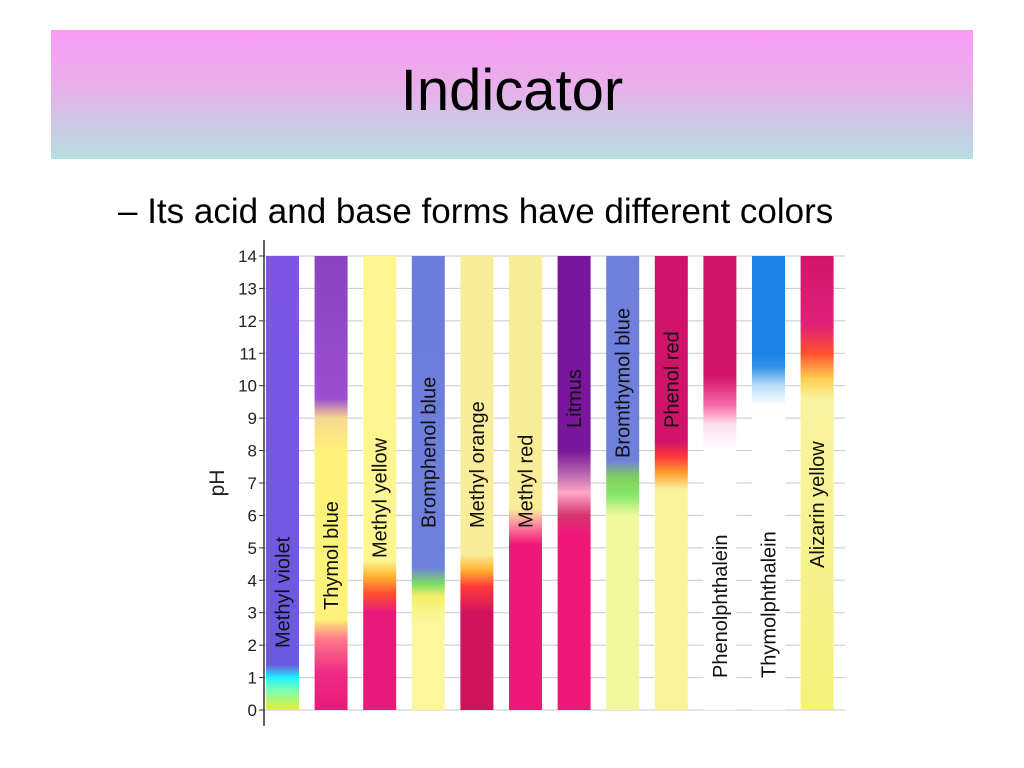 This screenshot has height=768, width=1024. What do you see at coordinates (248, 353) in the screenshot?
I see `y-tick-label: 11` at bounding box center [248, 353].